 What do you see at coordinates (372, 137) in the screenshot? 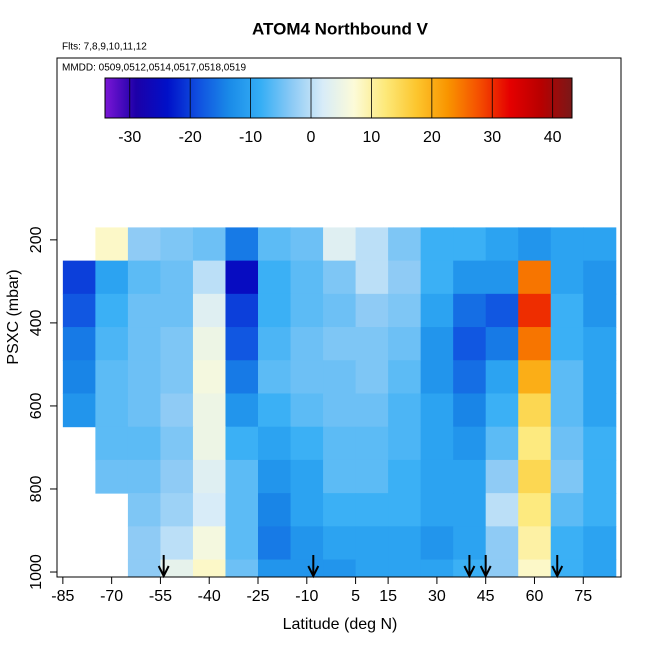
I see `colorbar-tick-label: 10` at bounding box center [372, 137].